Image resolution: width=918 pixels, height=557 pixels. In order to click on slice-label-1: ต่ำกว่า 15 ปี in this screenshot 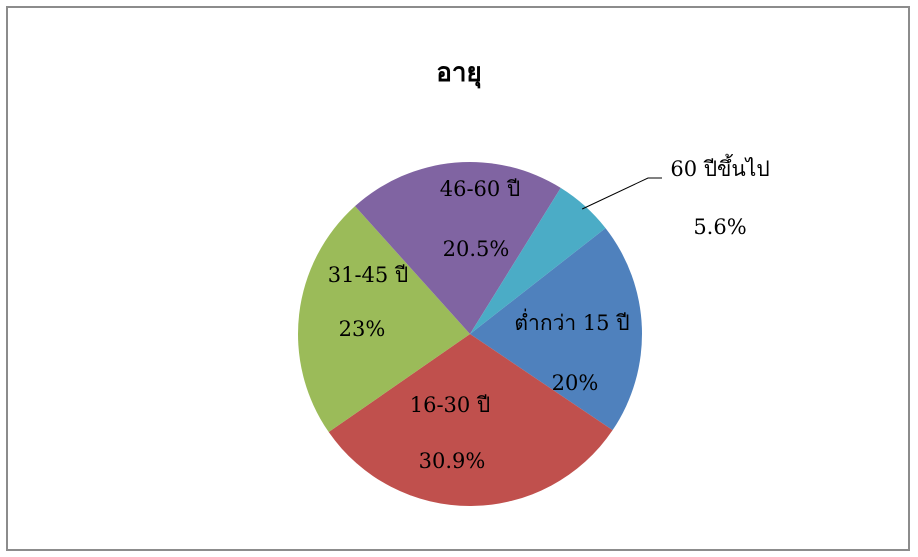, I will do `click(571, 321)`.